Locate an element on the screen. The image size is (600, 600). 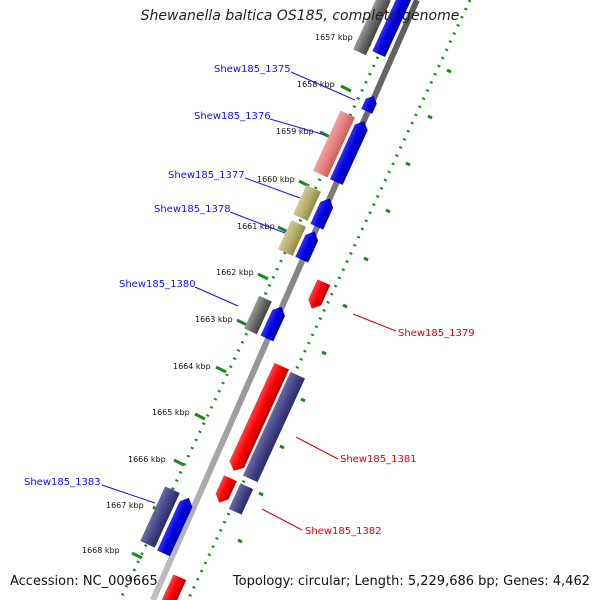
kbp-label: 1660 kbp is located at coordinates (276, 179).